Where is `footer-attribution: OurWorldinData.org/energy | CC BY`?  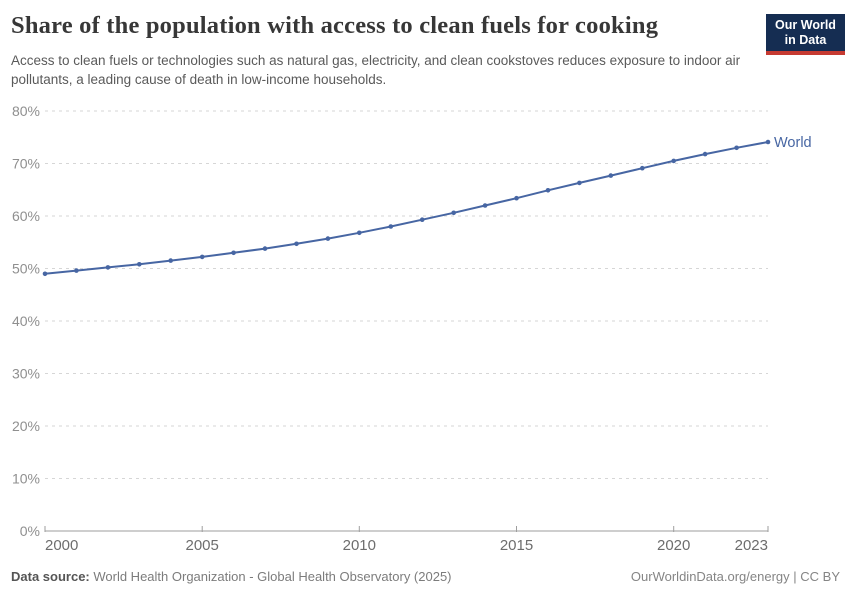
footer-attribution: OurWorldinData.org/energy | CC BY is located at coordinates (735, 576).